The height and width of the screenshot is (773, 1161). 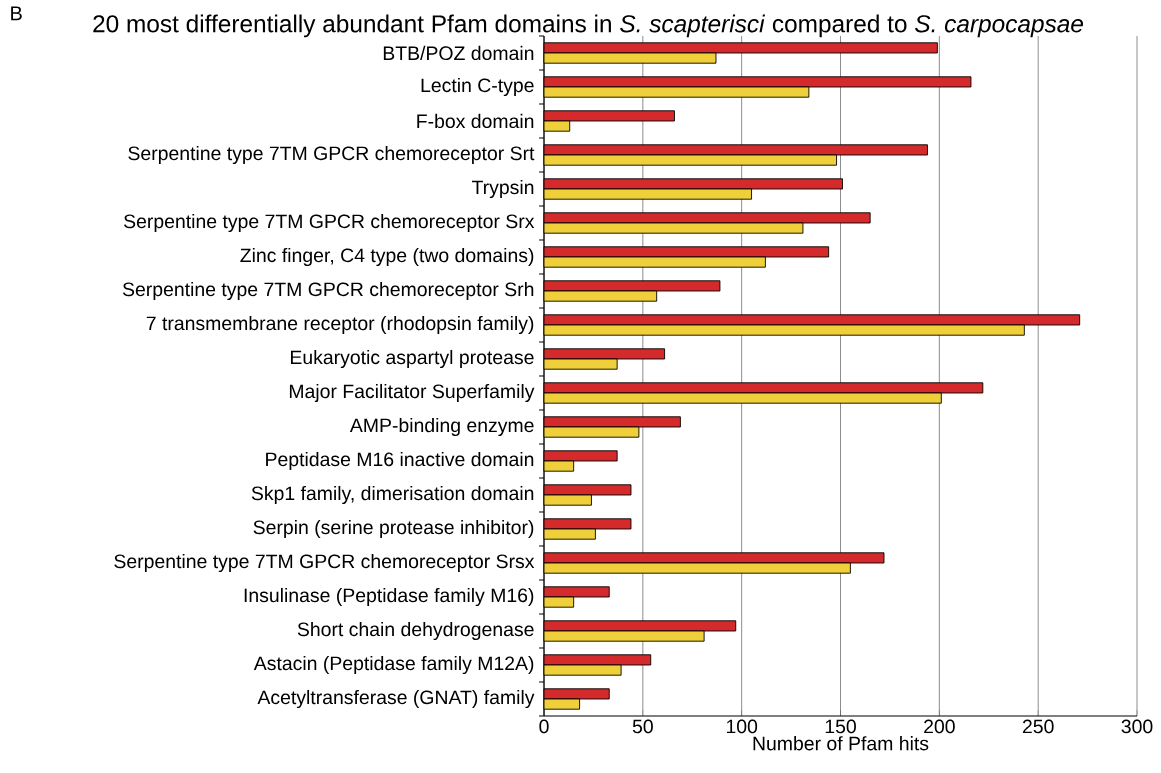 What do you see at coordinates (412, 359) in the screenshot?
I see `y-tick-label: Eukaryotic aspartyl protease` at bounding box center [412, 359].